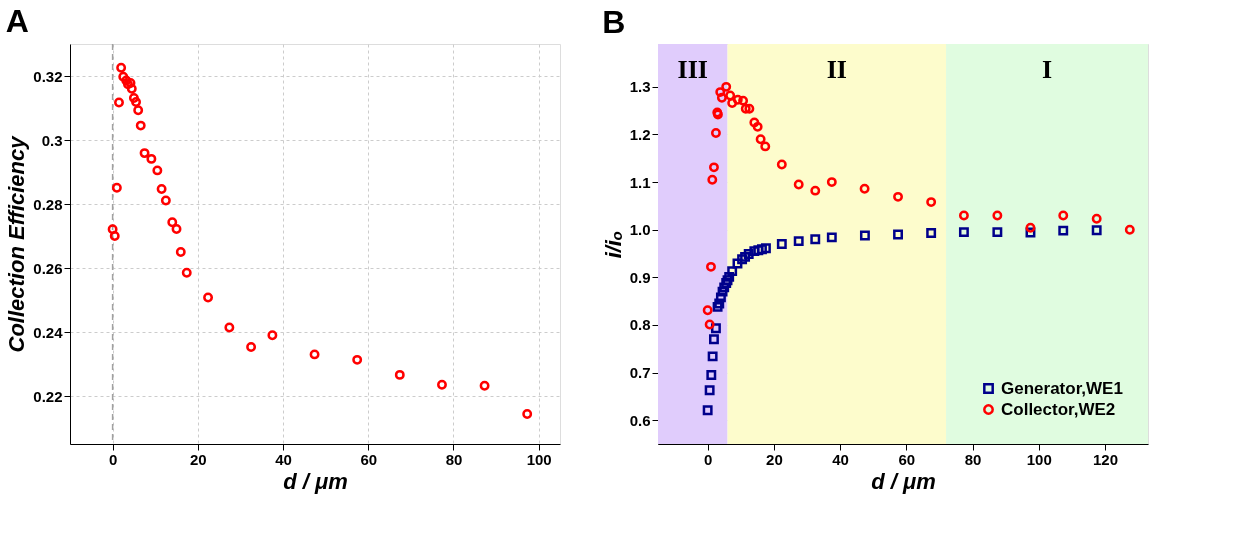  Describe the element at coordinates (48, 76) in the screenshot. I see `y-tick-label: 0.32` at that location.